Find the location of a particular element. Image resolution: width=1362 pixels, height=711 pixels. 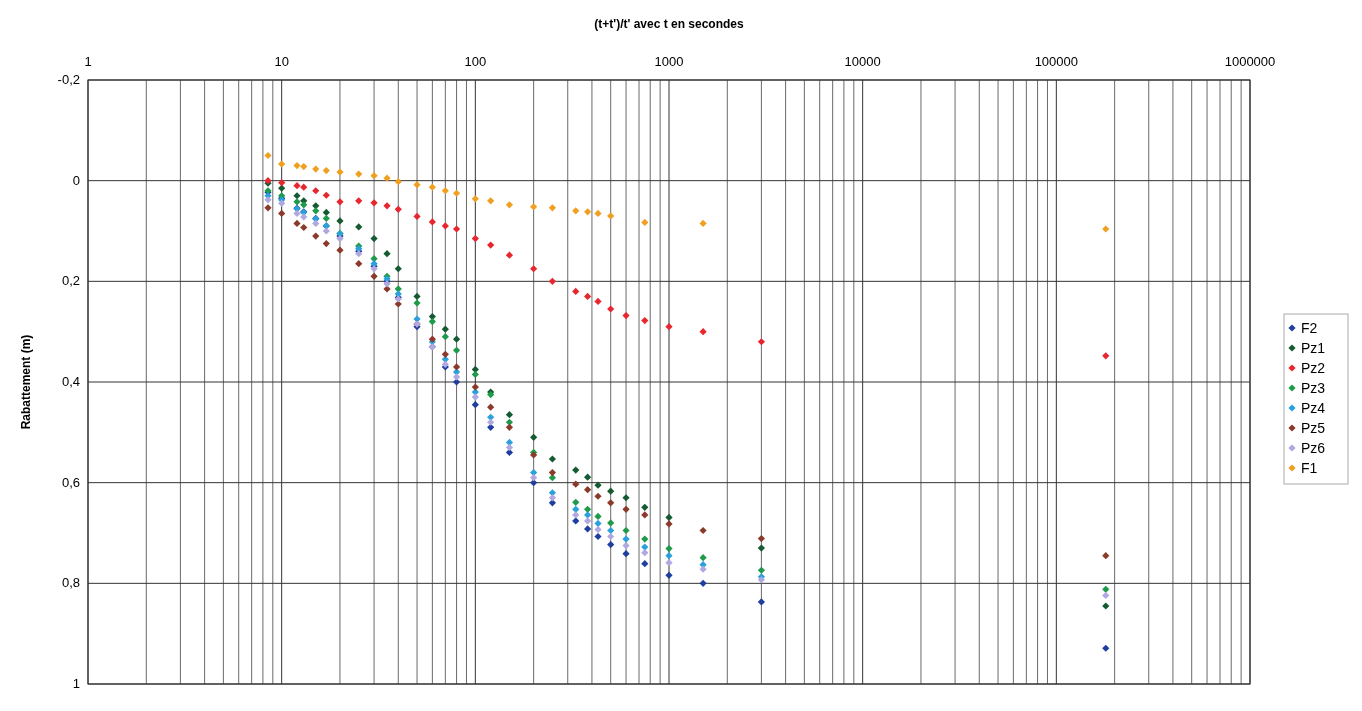

y-tick-label: 0,8 is located at coordinates (70, 583).